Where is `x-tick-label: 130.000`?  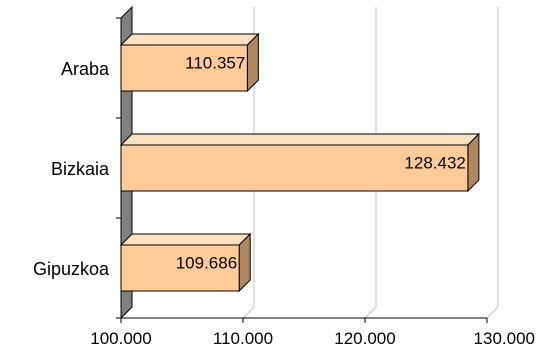 x-tick-label: 130.000 is located at coordinates (504, 338).